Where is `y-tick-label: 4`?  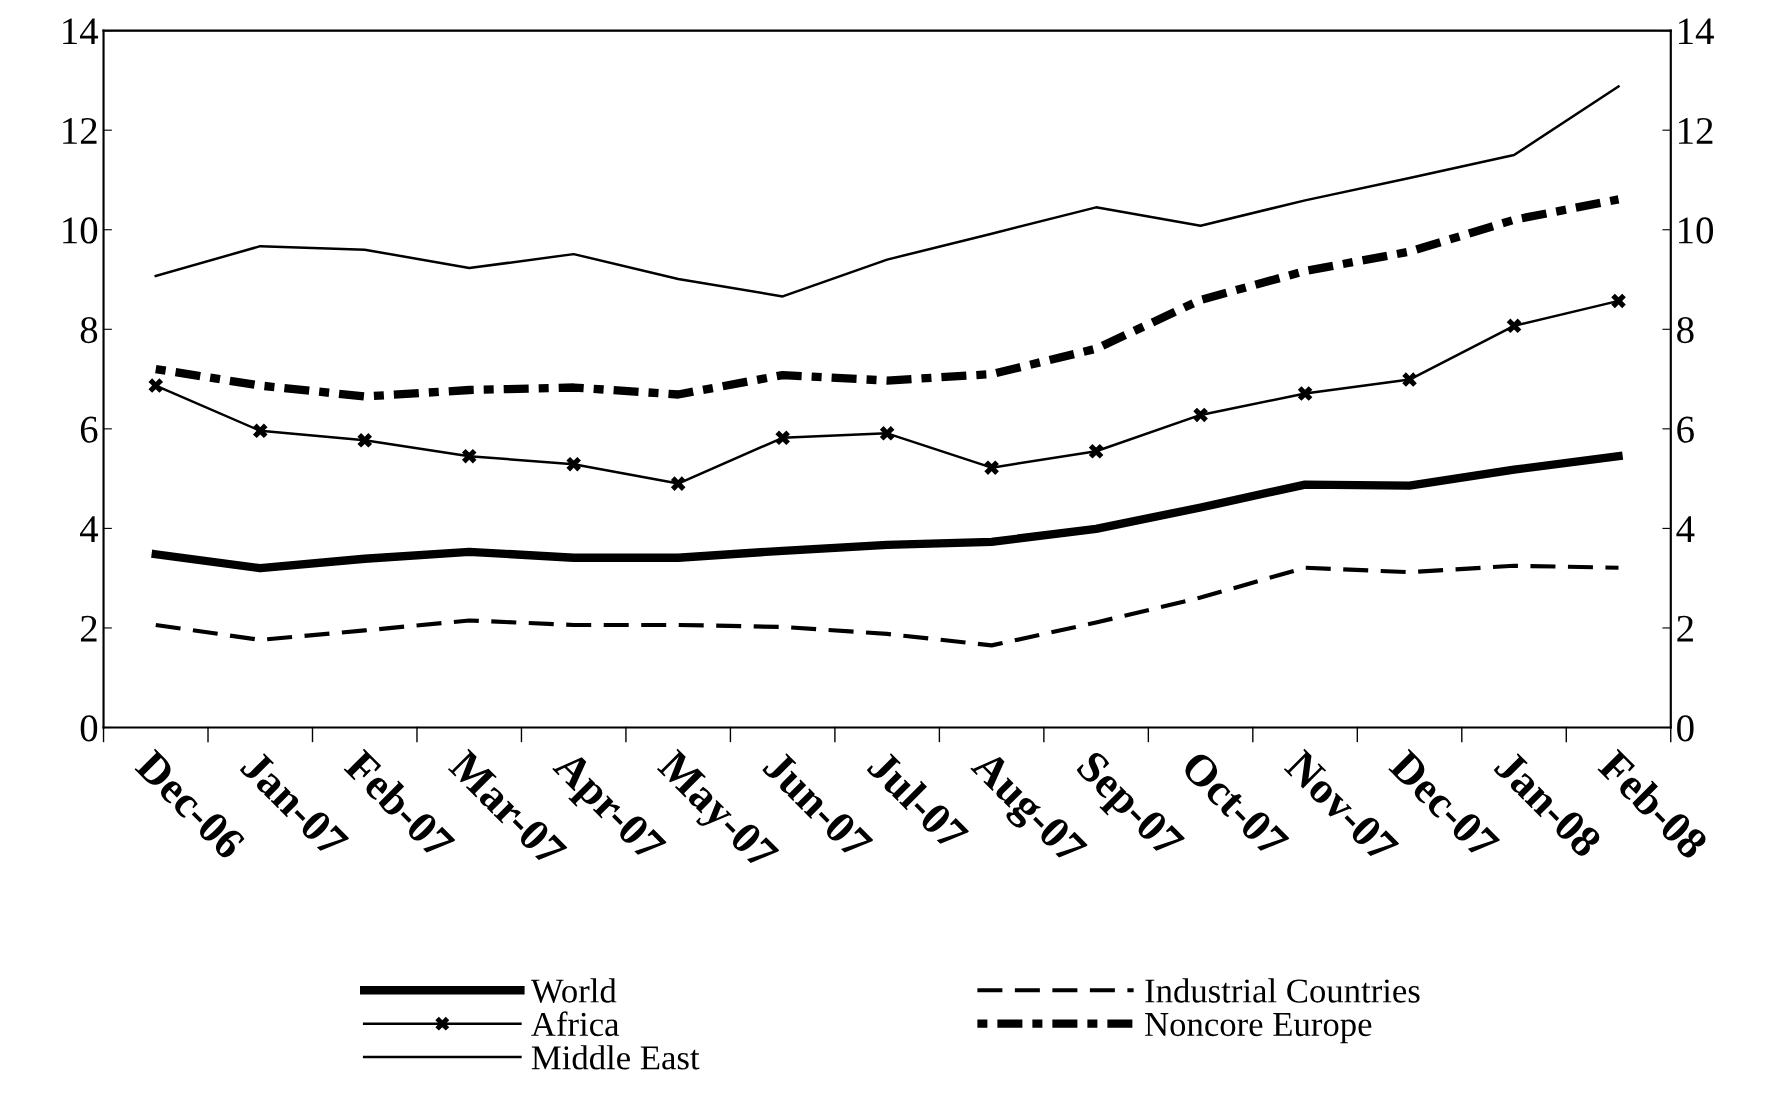 y-tick-label: 4 is located at coordinates (89, 529).